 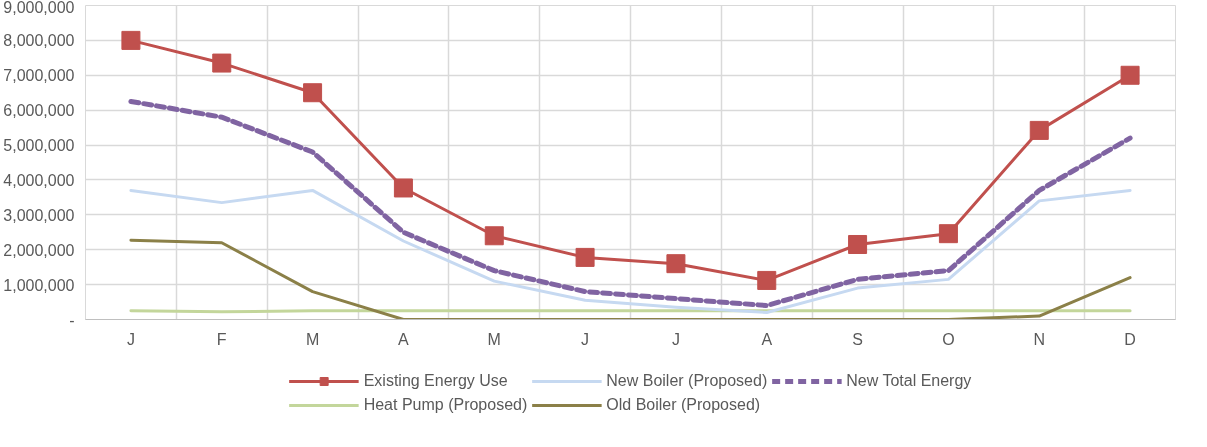 I want to click on y-tick-label: -, so click(x=72, y=320).